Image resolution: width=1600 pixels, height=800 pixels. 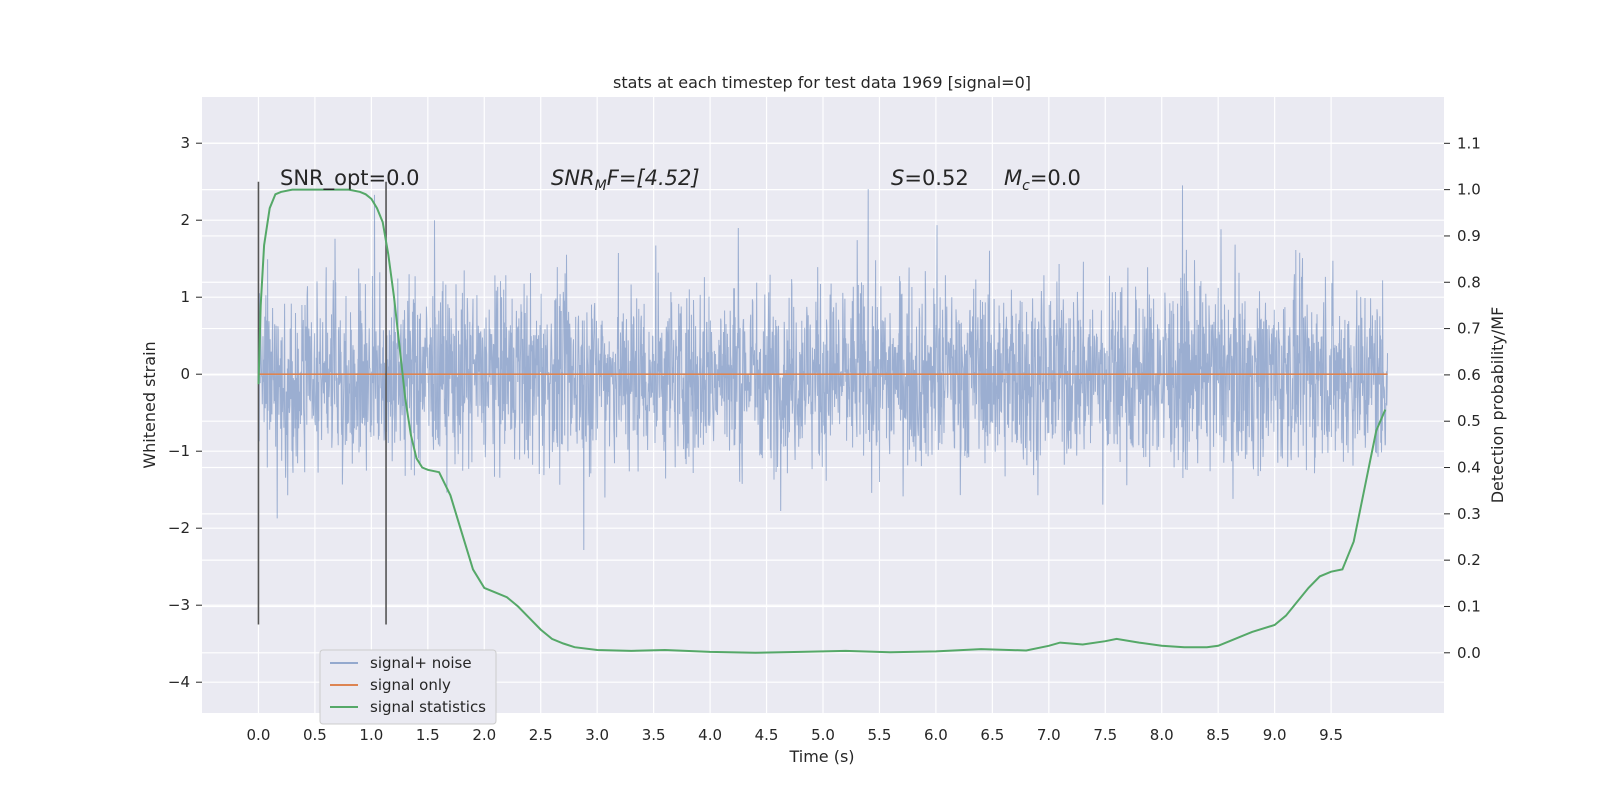 I want to click on y-tick-label: 1, so click(x=185, y=297).